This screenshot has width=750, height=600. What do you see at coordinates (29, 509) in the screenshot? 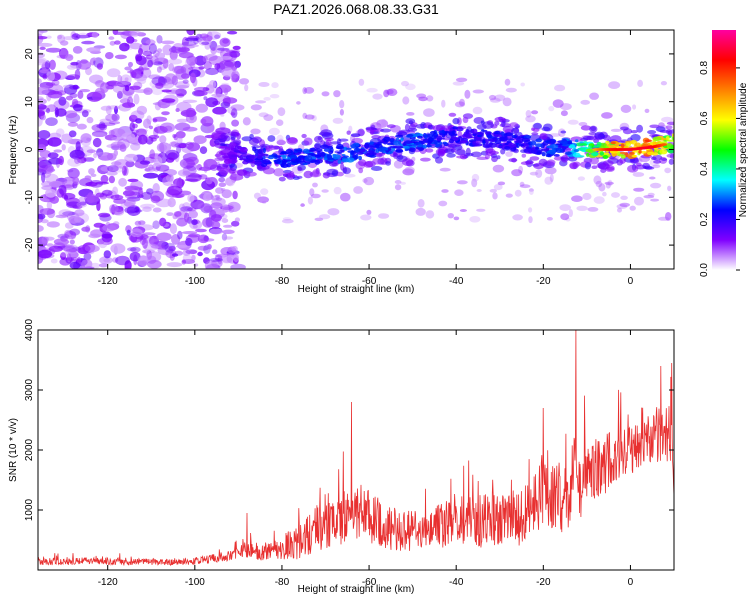
I see `snr-y-tick-label: 1000` at bounding box center [29, 509].